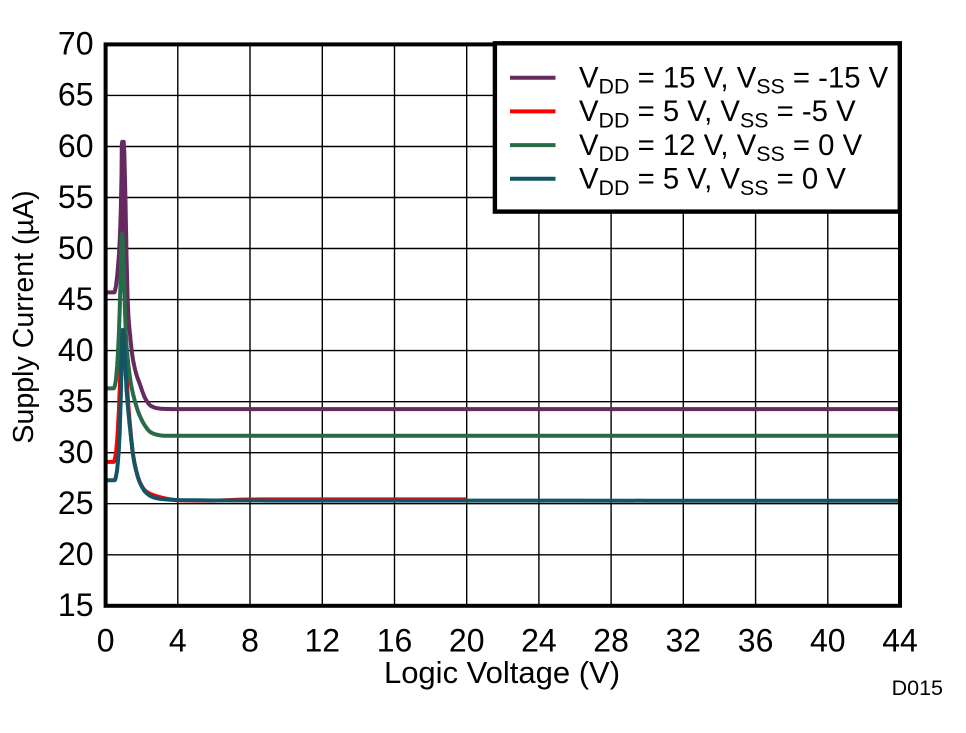 The height and width of the screenshot is (733, 966). Describe the element at coordinates (756, 641) in the screenshot. I see `svg-text: 36` at that location.